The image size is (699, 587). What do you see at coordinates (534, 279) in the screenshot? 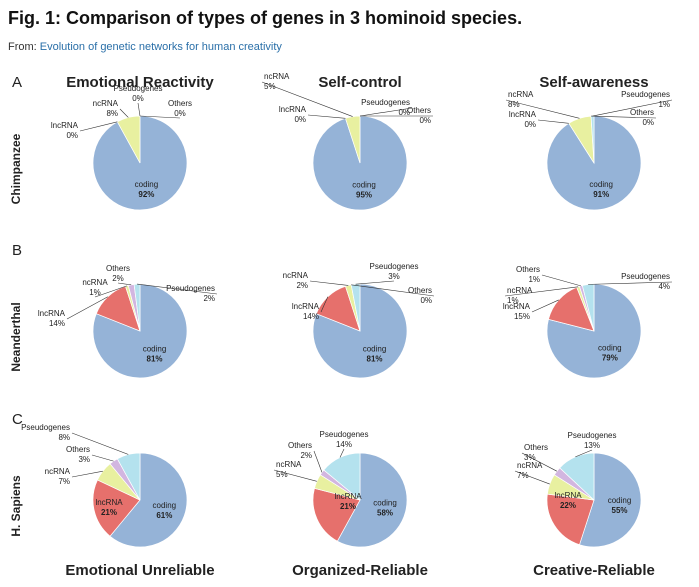
I see `slice-value-Others: 1%` at bounding box center [534, 279].